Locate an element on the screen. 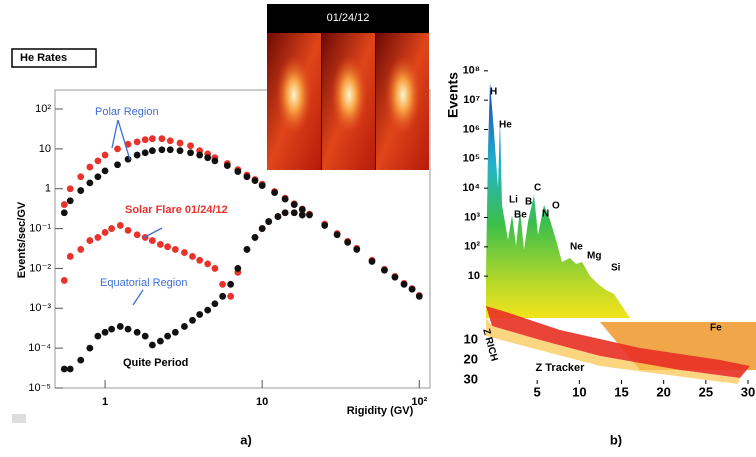 The width and height of the screenshot is (756, 457). element-label: N is located at coordinates (545, 214).